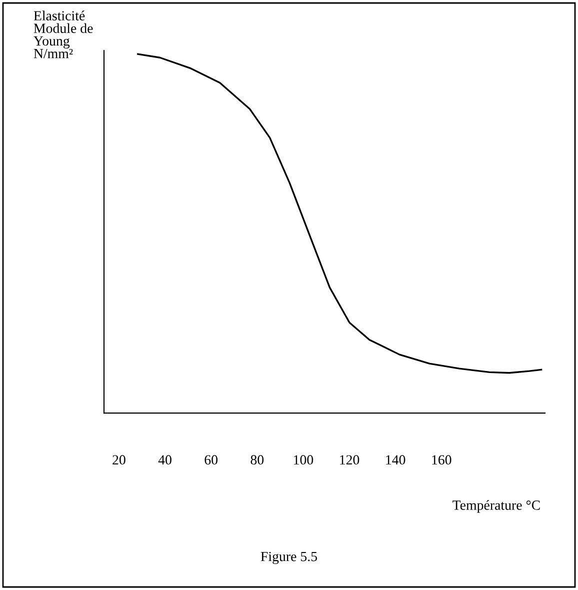  I want to click on x-tick-label: 40, so click(165, 460).